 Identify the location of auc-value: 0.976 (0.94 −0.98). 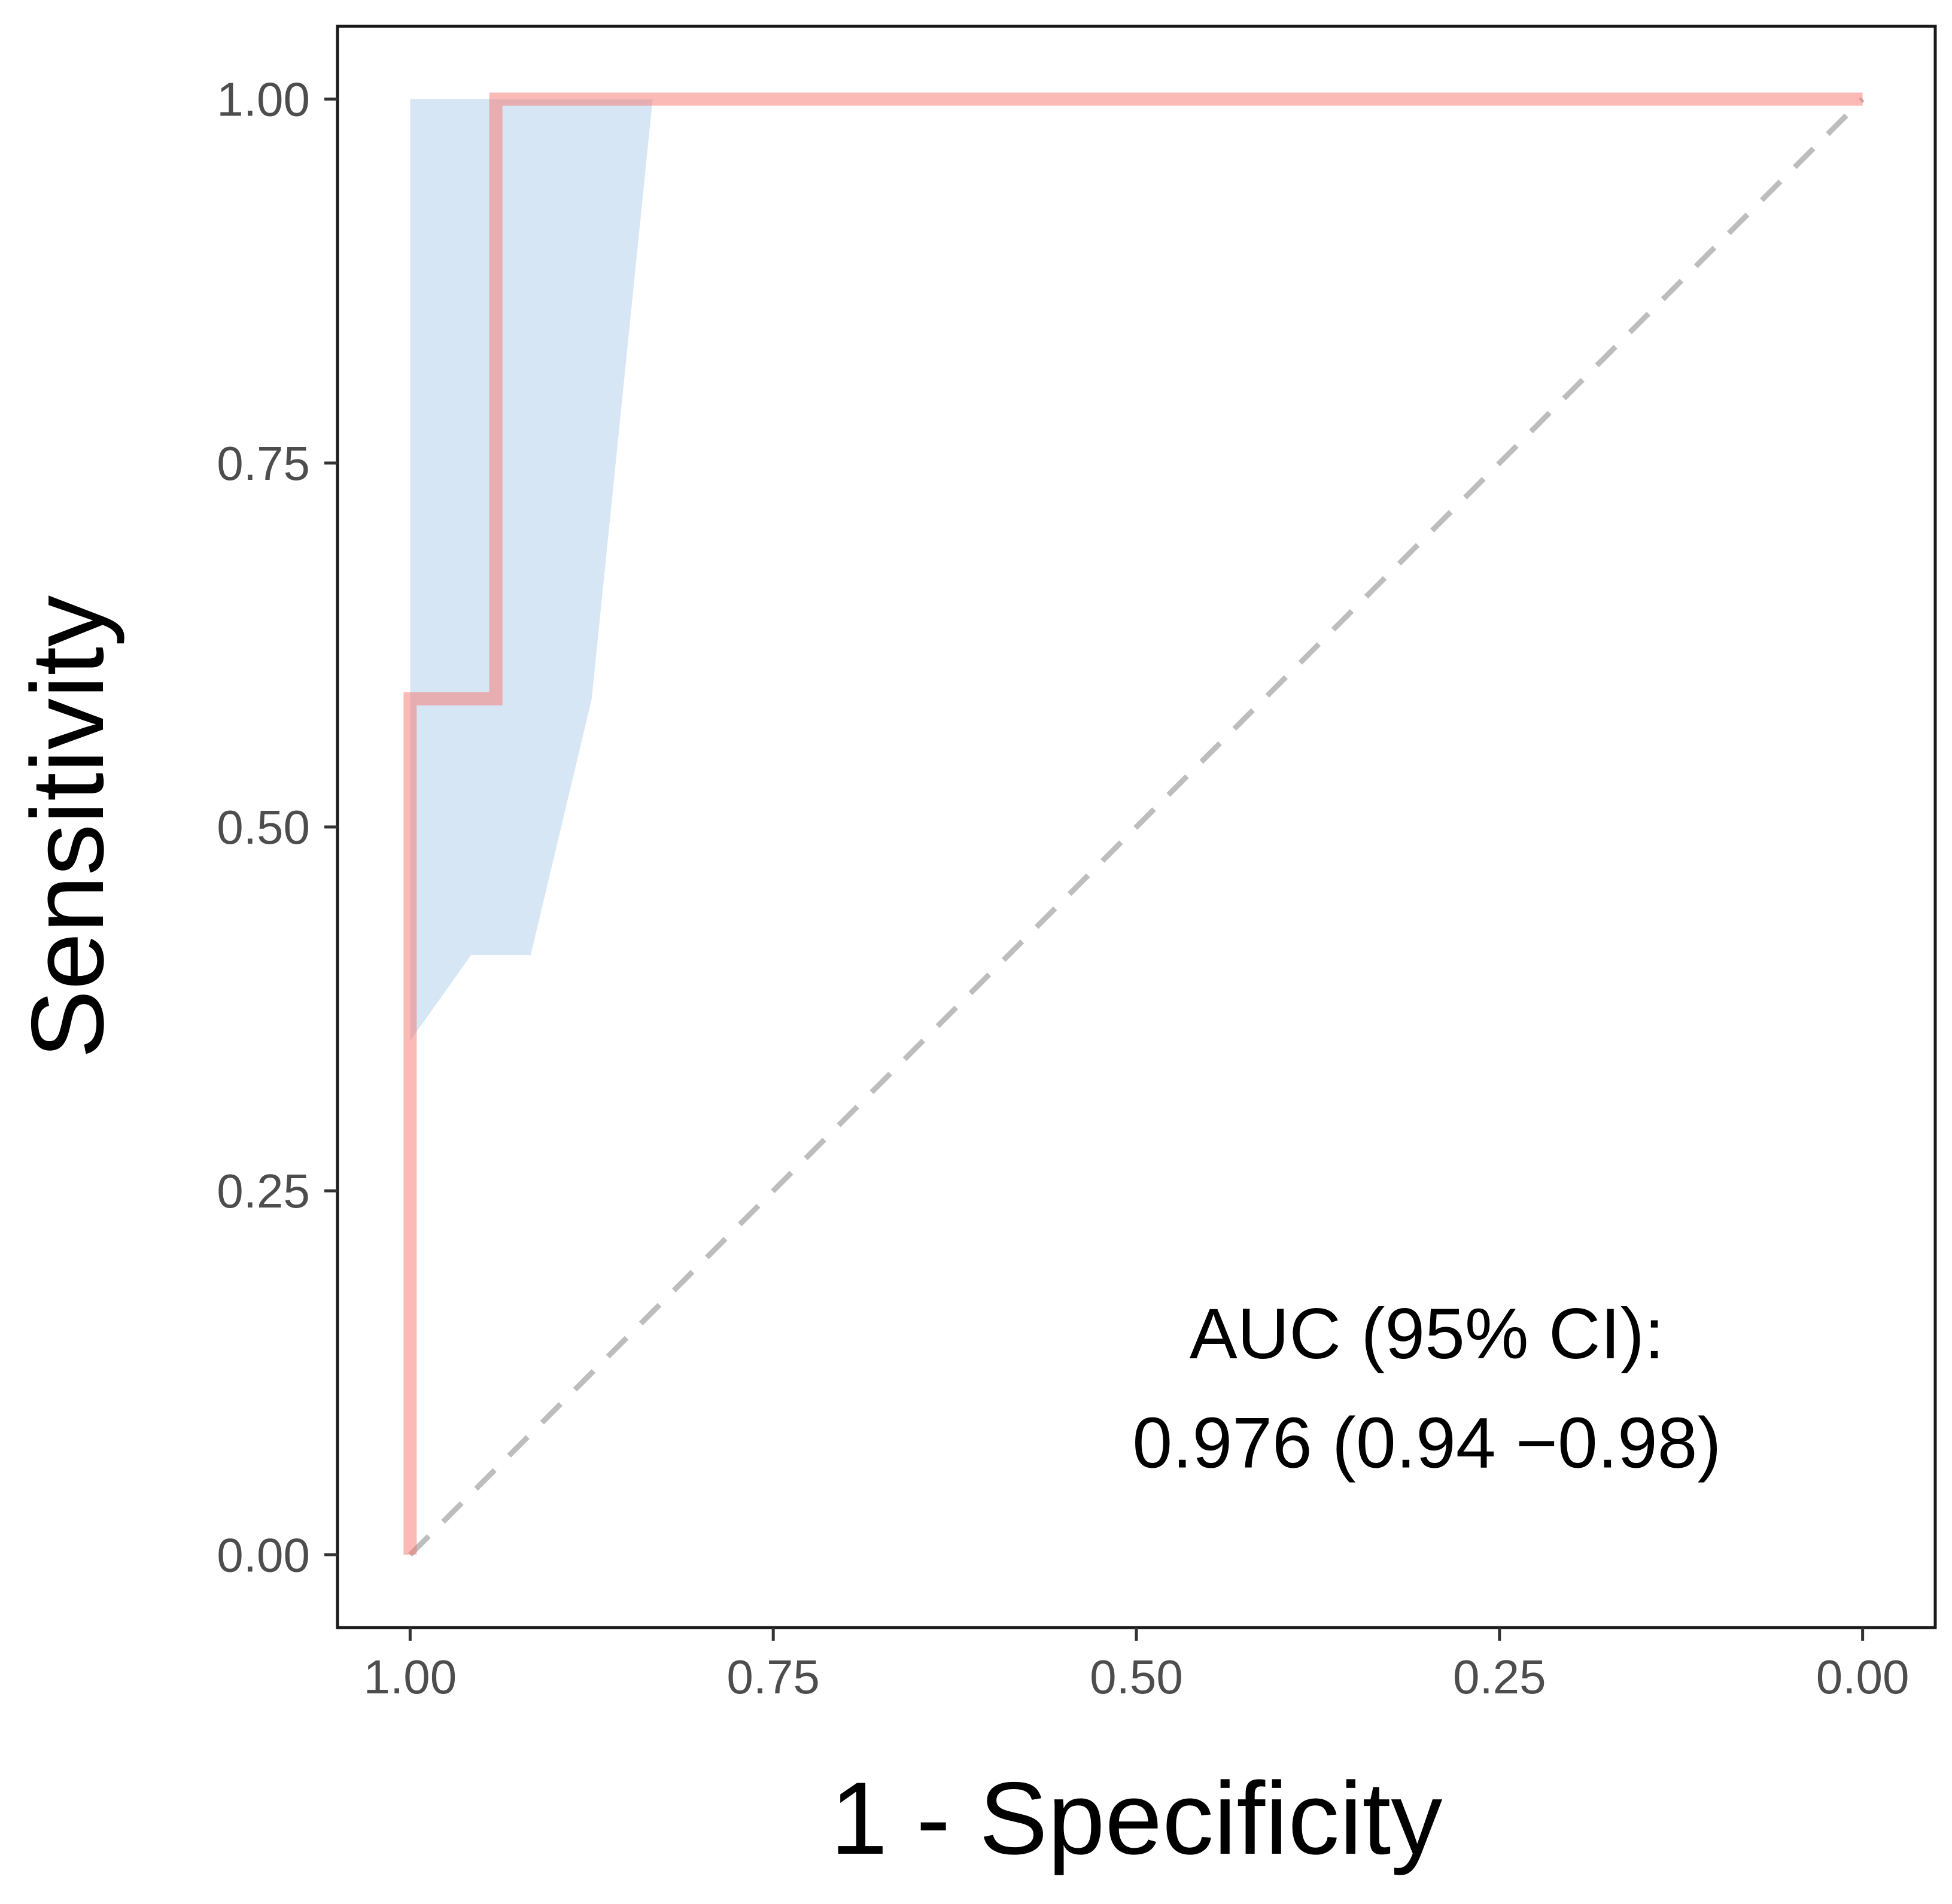
(1426, 1443).